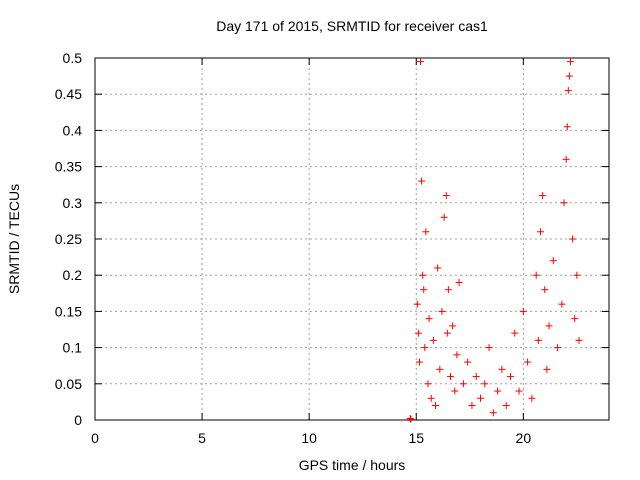  What do you see at coordinates (95, 438) in the screenshot?
I see `x-tick-label: 0` at bounding box center [95, 438].